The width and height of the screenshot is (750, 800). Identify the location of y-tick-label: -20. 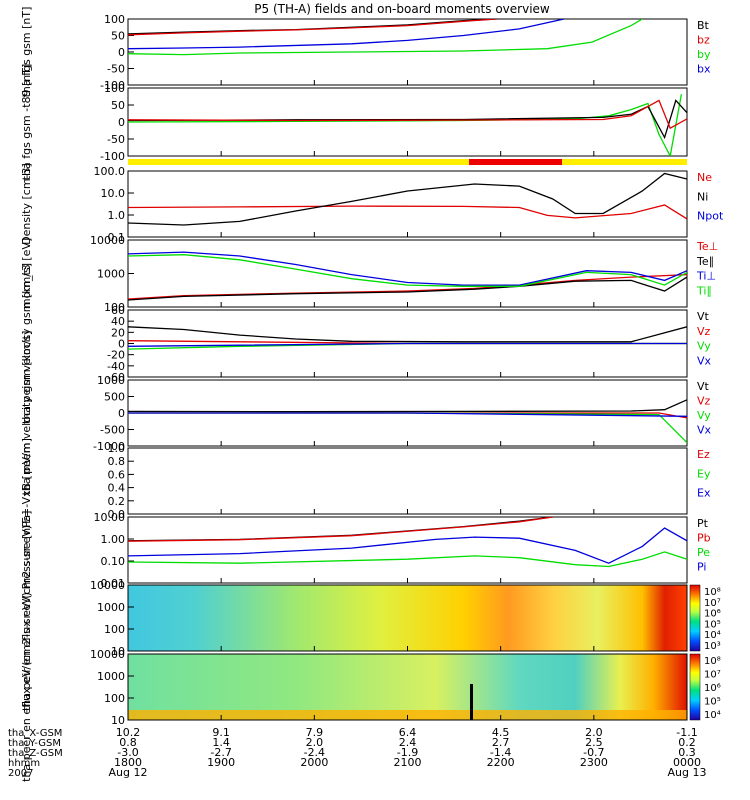
(116, 355).